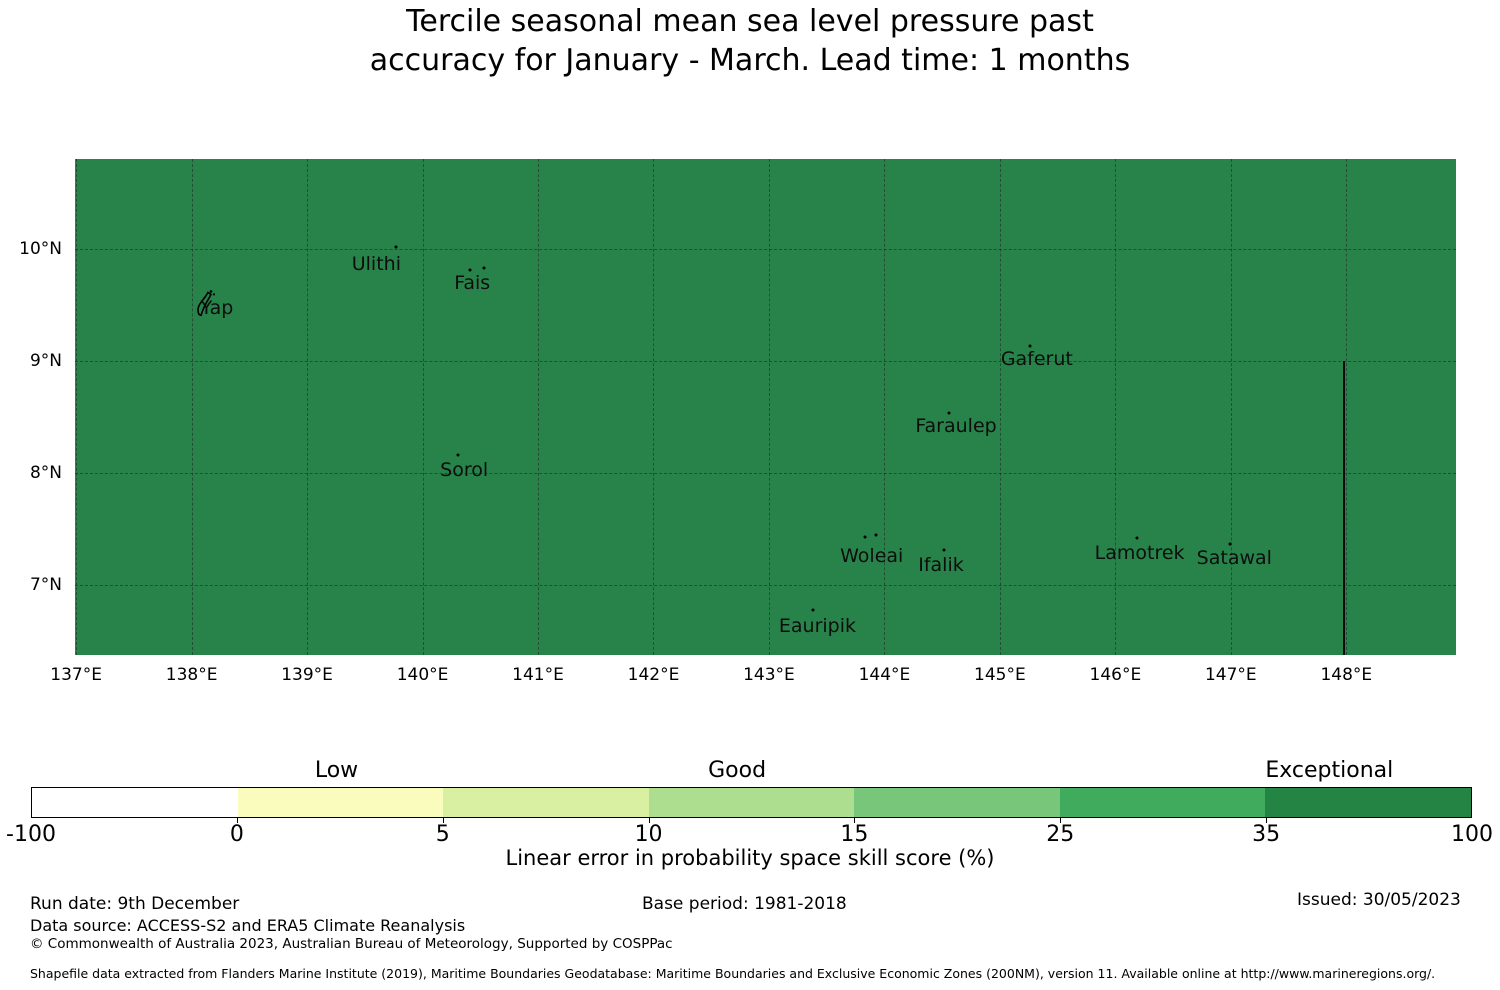  What do you see at coordinates (538, 675) in the screenshot?
I see `longitude-tick-label: 141°E` at bounding box center [538, 675].